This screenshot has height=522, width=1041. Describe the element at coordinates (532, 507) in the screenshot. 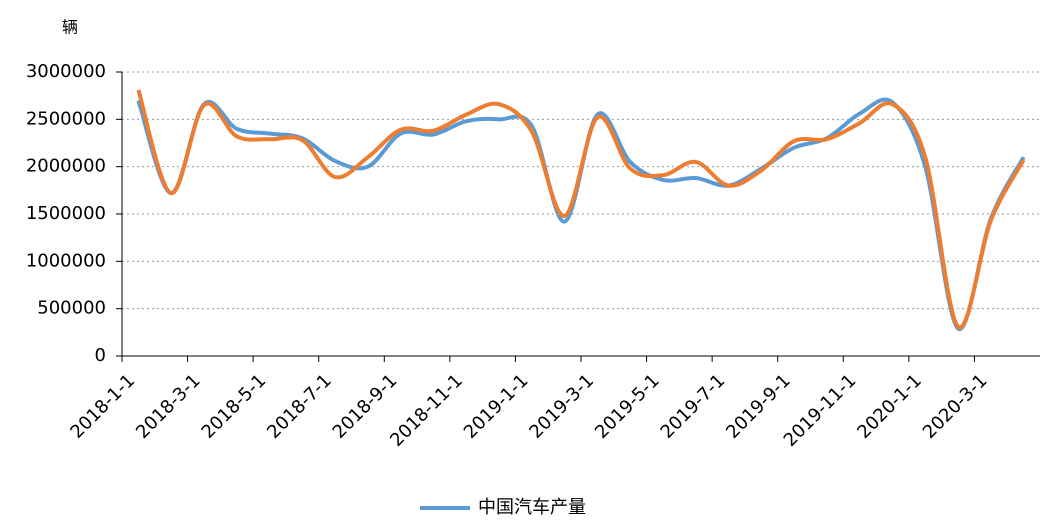

I see `legend-label: 中国汽车产量` at that location.